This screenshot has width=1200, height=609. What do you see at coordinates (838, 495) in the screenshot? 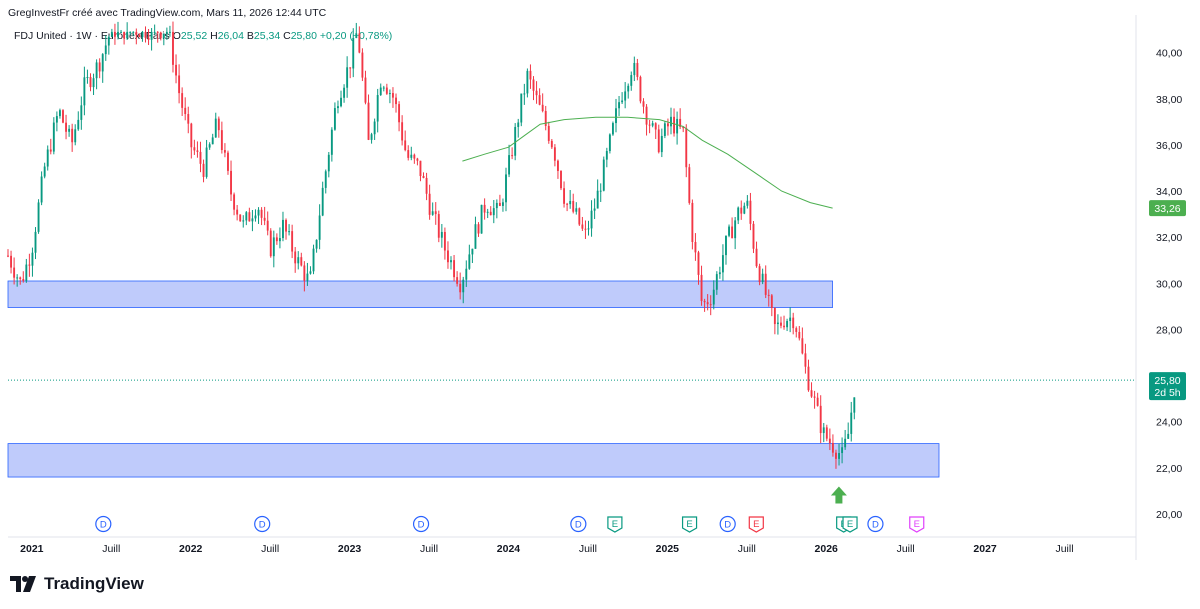
I see `up-arrow-shape` at bounding box center [838, 495].